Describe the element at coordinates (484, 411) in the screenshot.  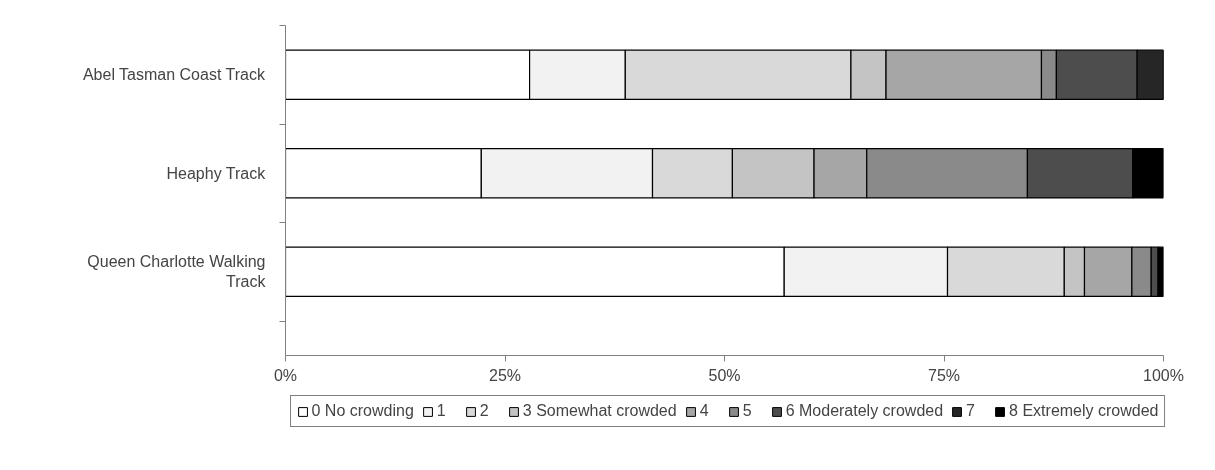
I see `legend-label: 2` at that location.